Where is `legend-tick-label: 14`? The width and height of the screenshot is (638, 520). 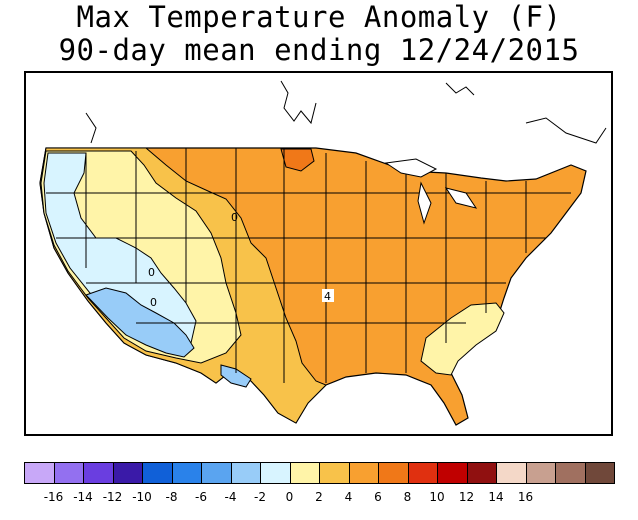
legend-tick-label: 14 is located at coordinates (496, 497).